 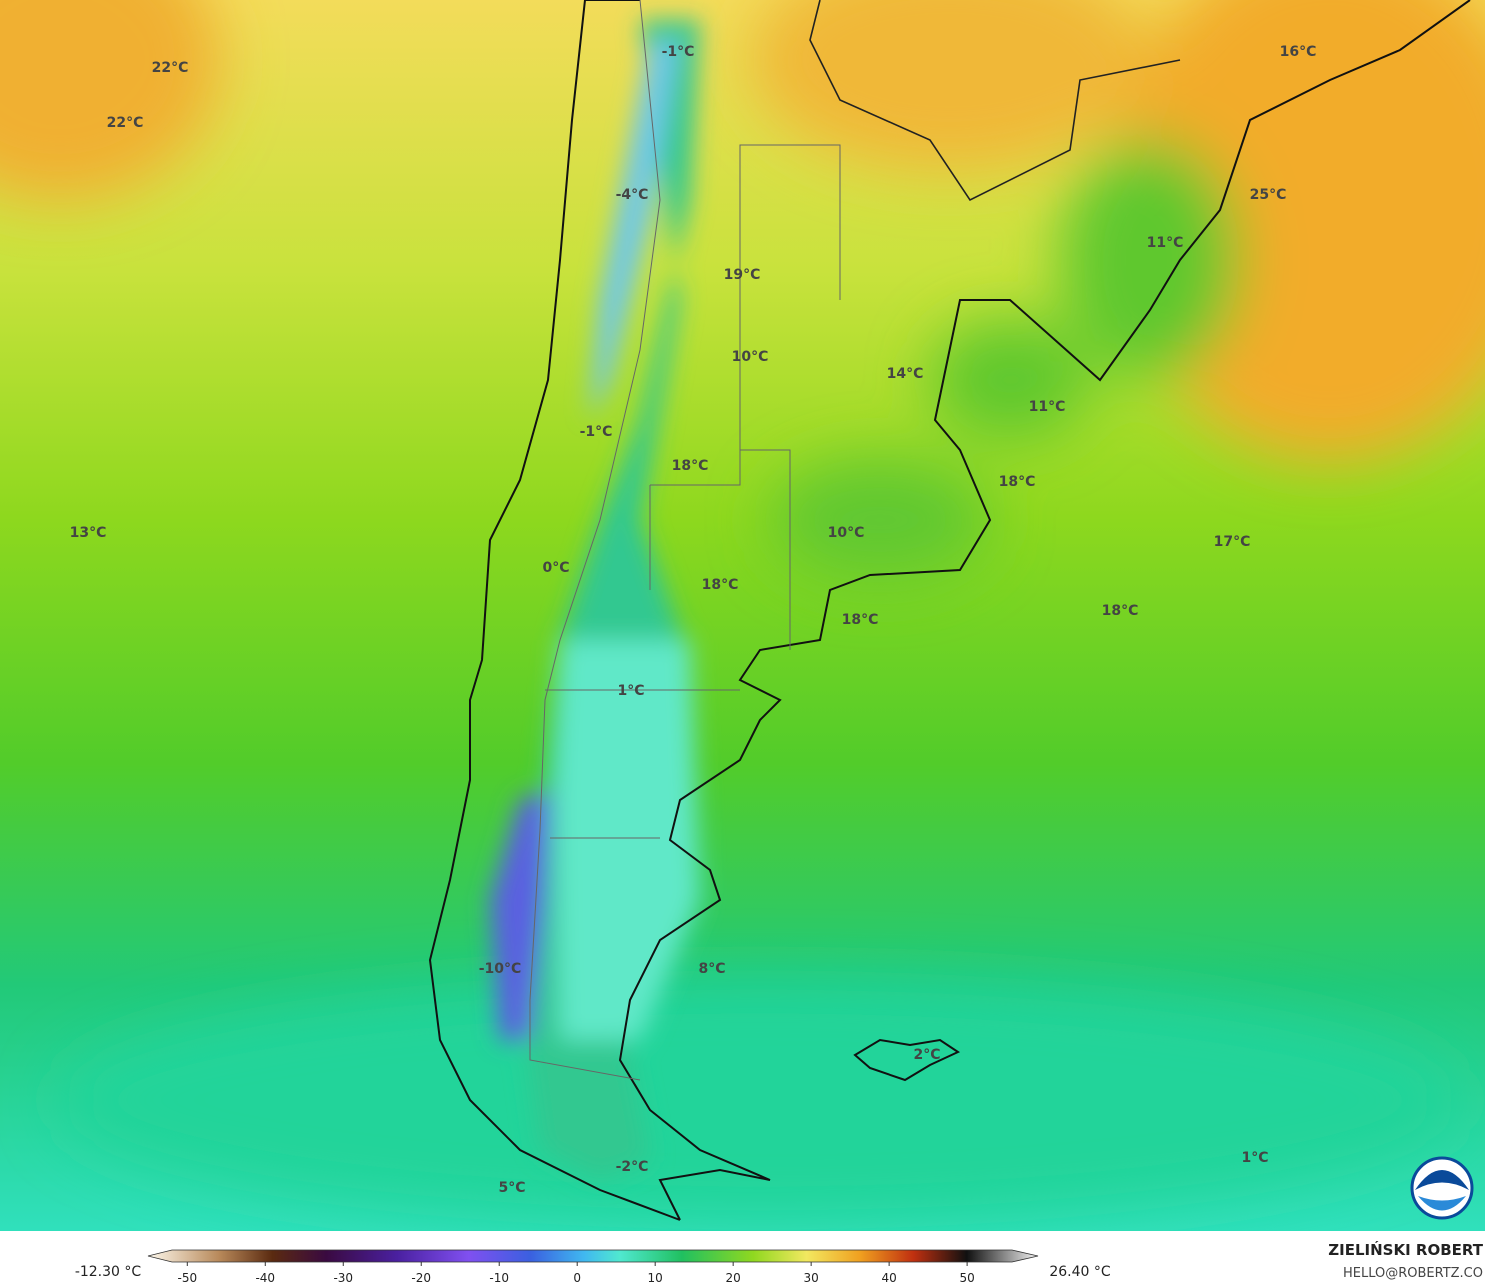 I want to click on temperature-label: 14°C, so click(x=905, y=374).